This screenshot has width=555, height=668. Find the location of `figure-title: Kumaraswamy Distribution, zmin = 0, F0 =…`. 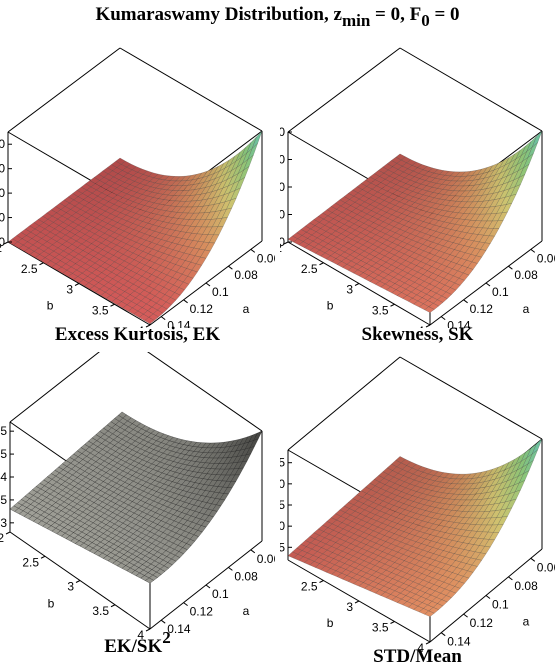

figure-title: Kumaraswamy Distribution, zmin = 0, F0 =… is located at coordinates (277, 17).